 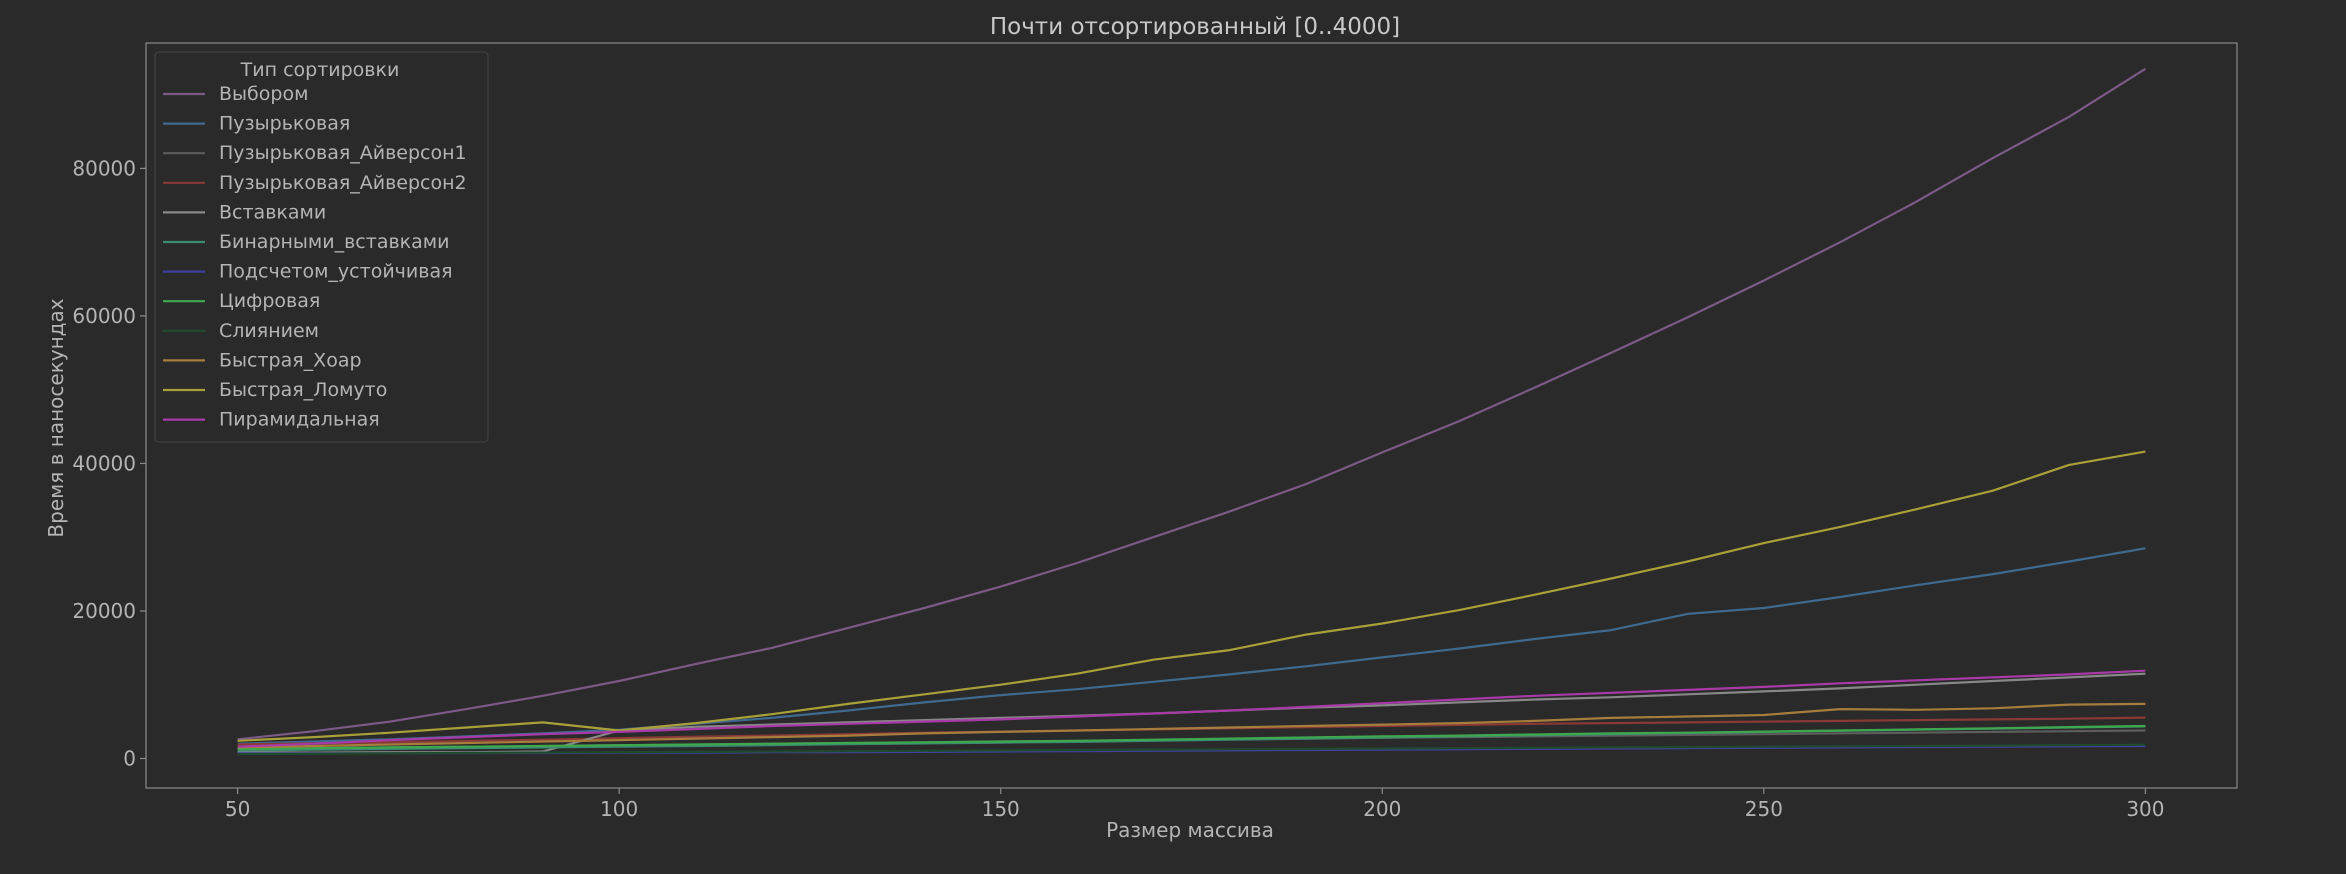 I want to click on legend-label: Быстрая_Хоар, so click(x=290, y=360).